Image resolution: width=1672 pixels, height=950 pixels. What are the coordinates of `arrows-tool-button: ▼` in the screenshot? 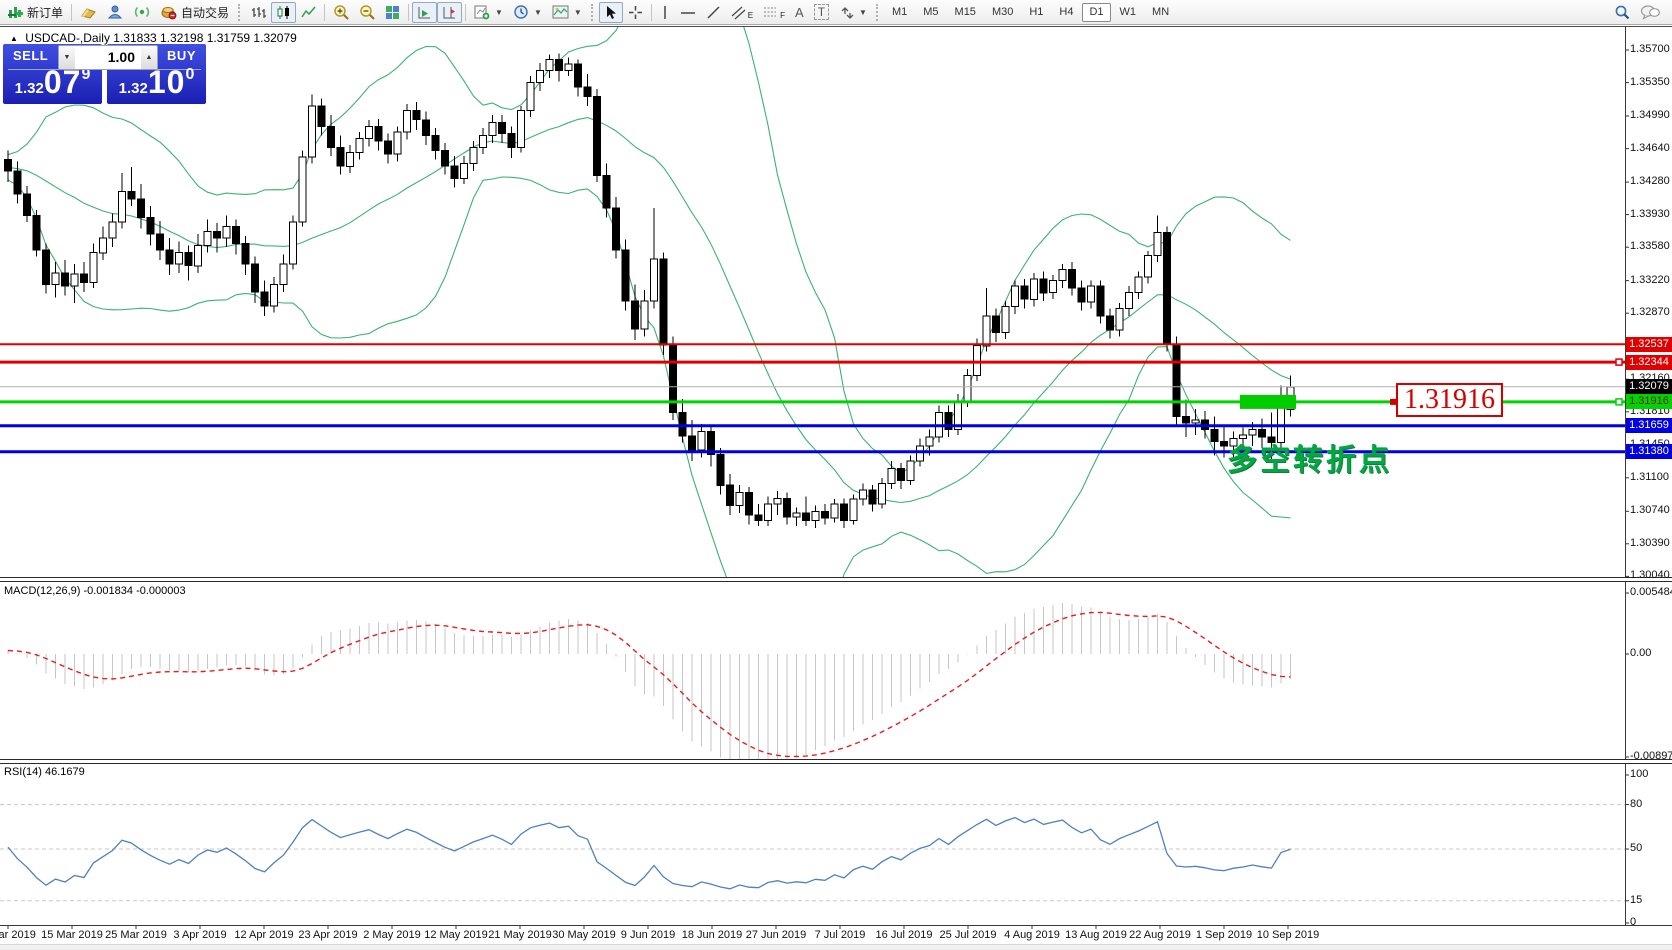 It's located at (853, 12).